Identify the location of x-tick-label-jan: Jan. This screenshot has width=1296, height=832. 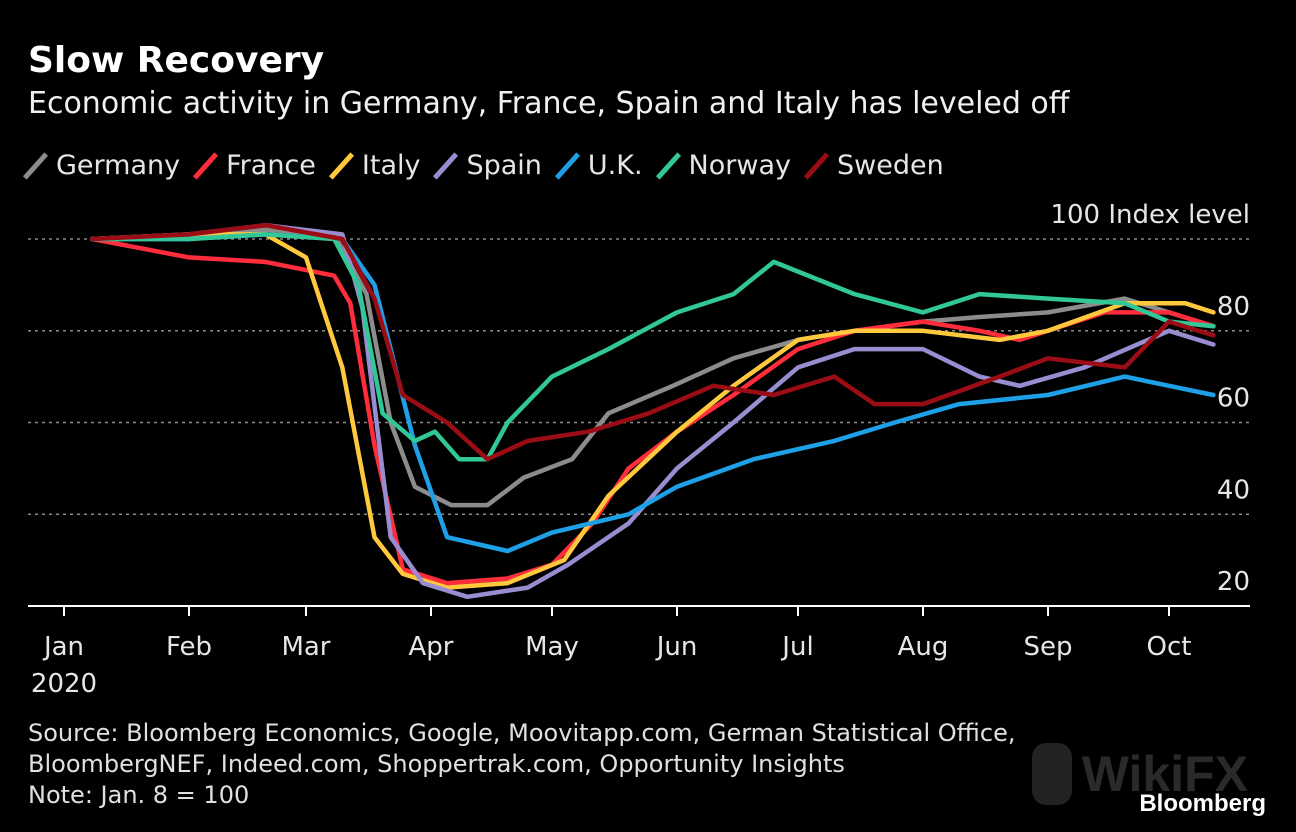
(63, 647).